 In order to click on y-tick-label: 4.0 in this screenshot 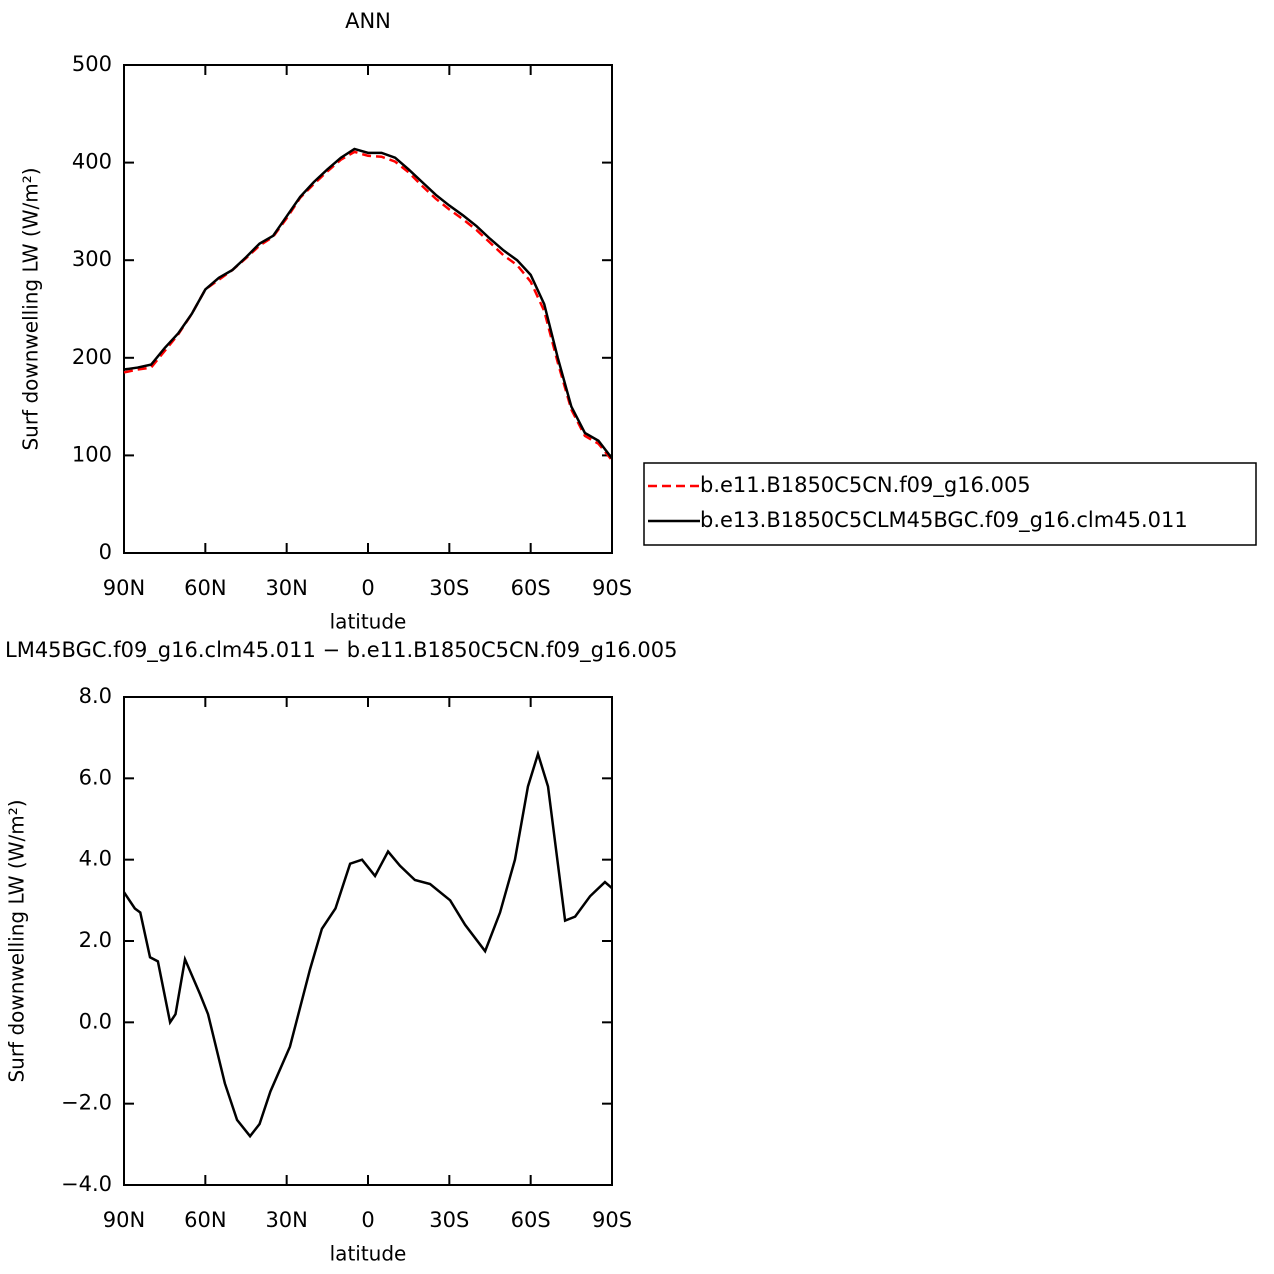, I will do `click(95, 859)`.